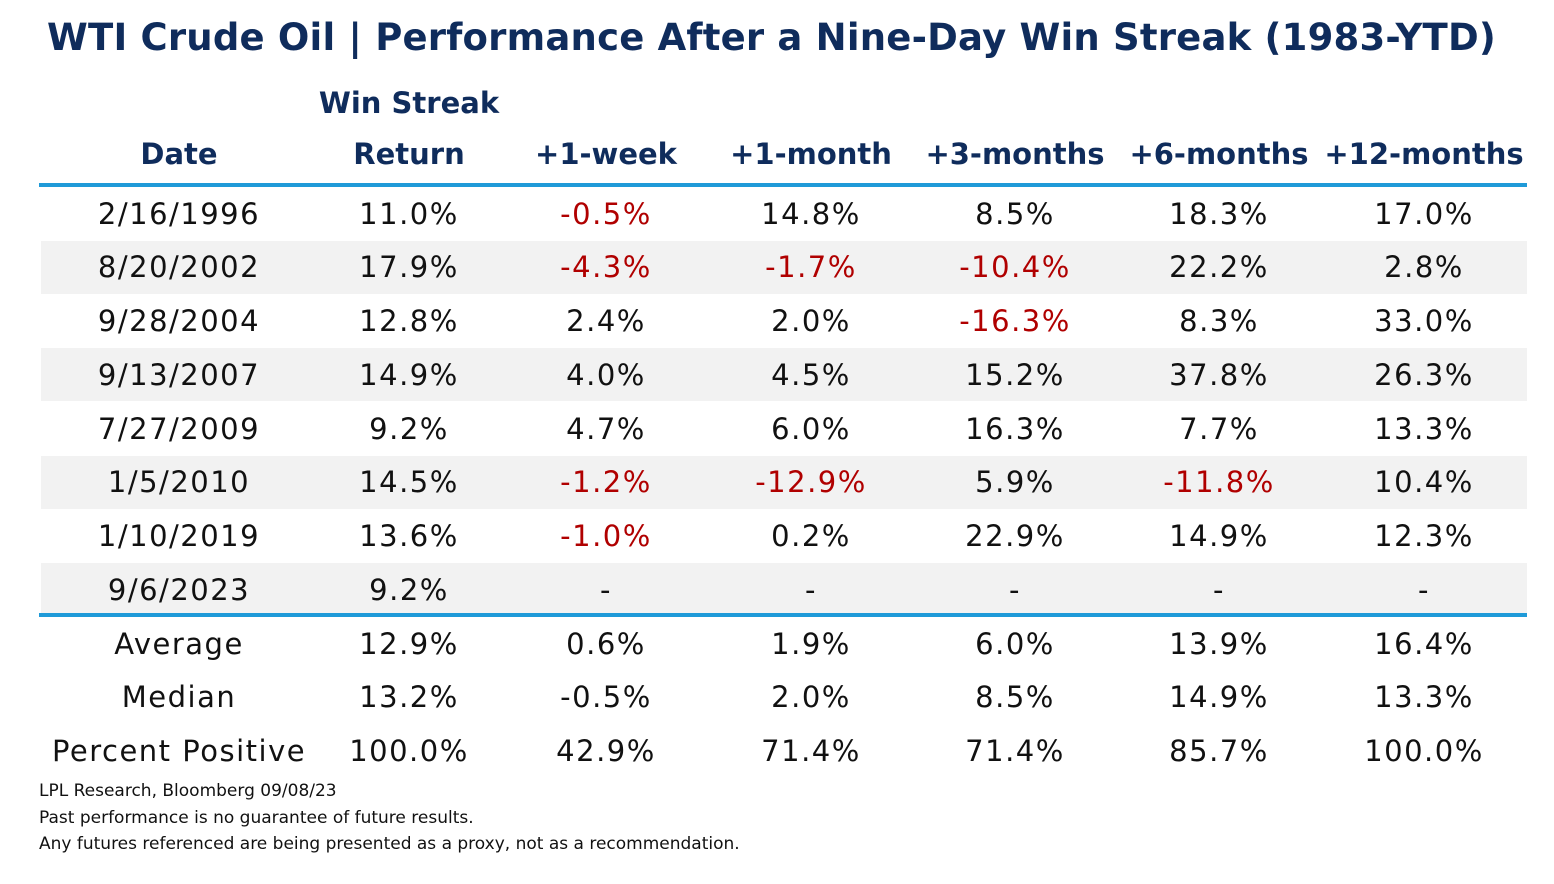 This screenshot has height=884, width=1554. Describe the element at coordinates (179, 697) in the screenshot. I see `row-label-cell: Median` at that location.